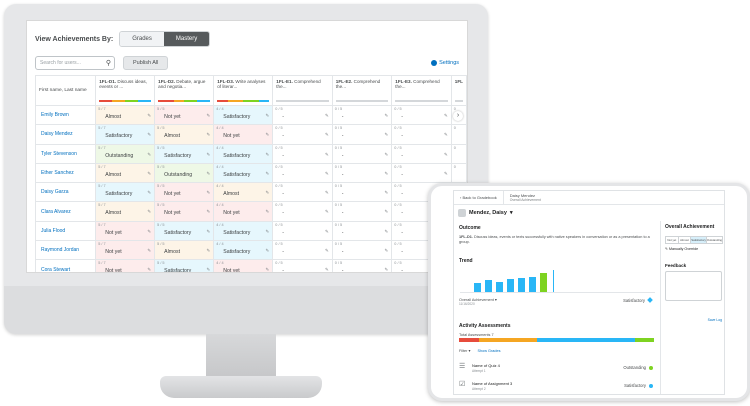  Describe the element at coordinates (75, 63) in the screenshot. I see `search-input: Search for users... ⚲` at that location.